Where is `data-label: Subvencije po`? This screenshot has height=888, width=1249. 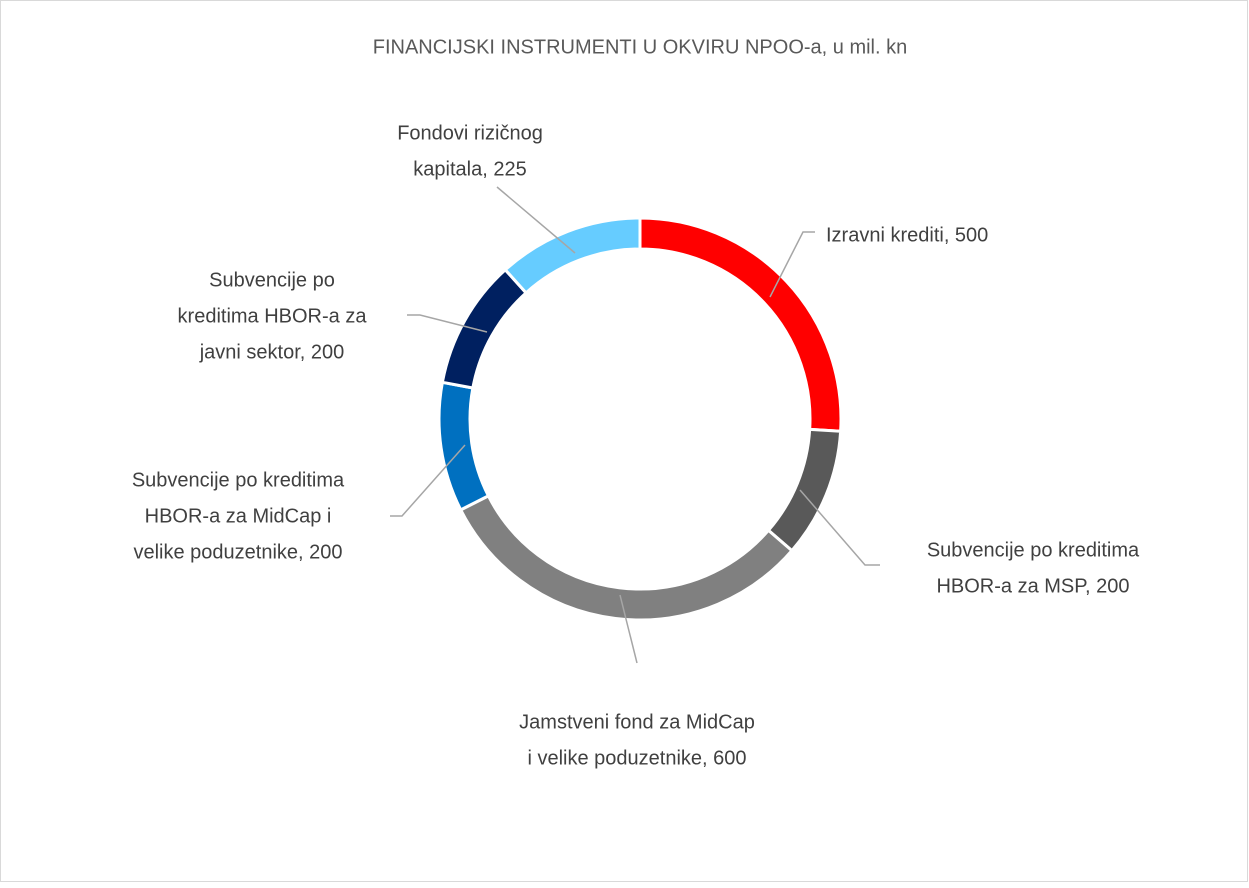
data-label: Subvencije po is located at coordinates (272, 280).